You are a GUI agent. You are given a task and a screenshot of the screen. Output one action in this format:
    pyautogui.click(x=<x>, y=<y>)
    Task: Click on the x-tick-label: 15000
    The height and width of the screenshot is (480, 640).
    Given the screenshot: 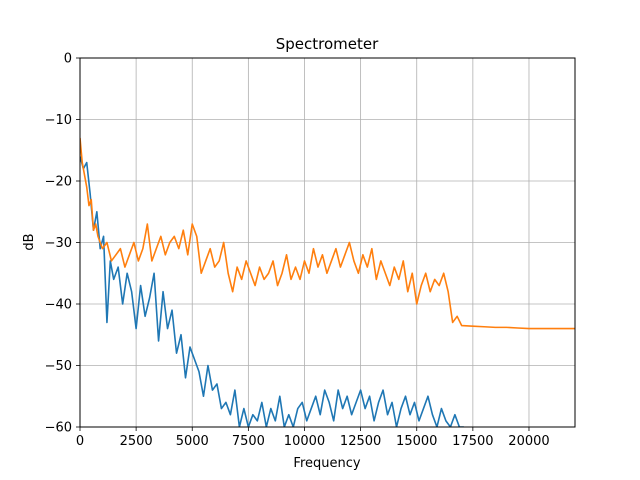 What is the action you would take?
    pyautogui.click(x=416, y=441)
    